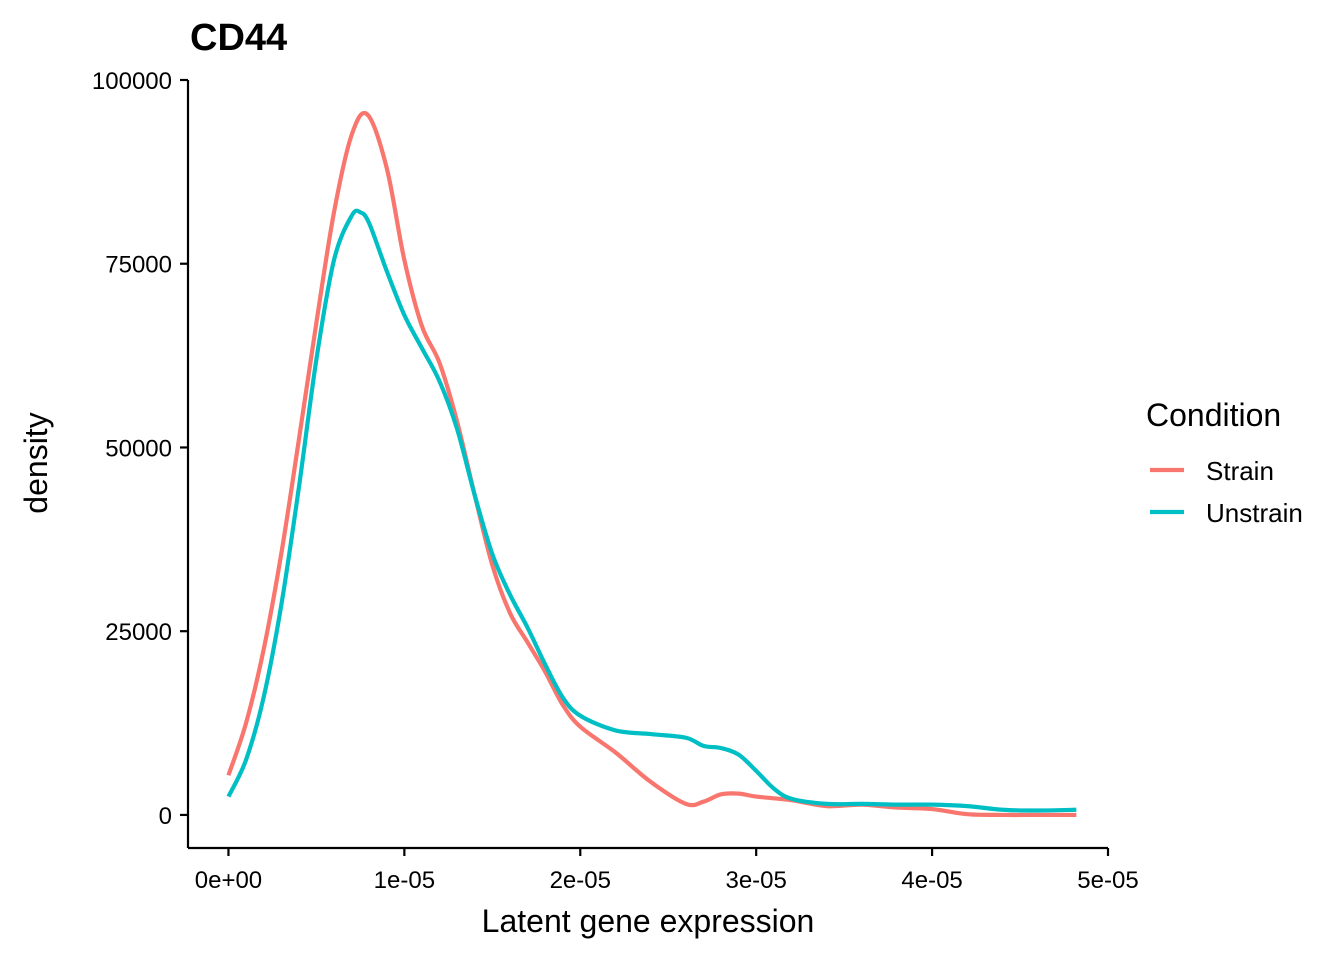 Image resolution: width=1344 pixels, height=960 pixels. Describe the element at coordinates (648, 921) in the screenshot. I see `x-axis-title: Latent gene expression` at that location.